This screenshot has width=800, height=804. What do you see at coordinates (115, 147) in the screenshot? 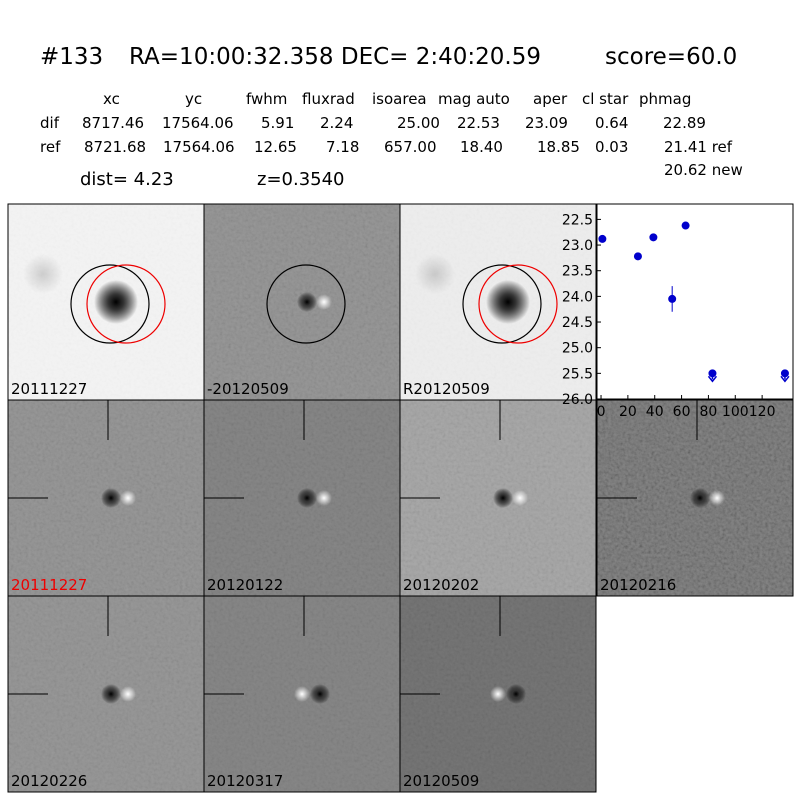
I see `table-cell: 8721.68` at bounding box center [115, 147].